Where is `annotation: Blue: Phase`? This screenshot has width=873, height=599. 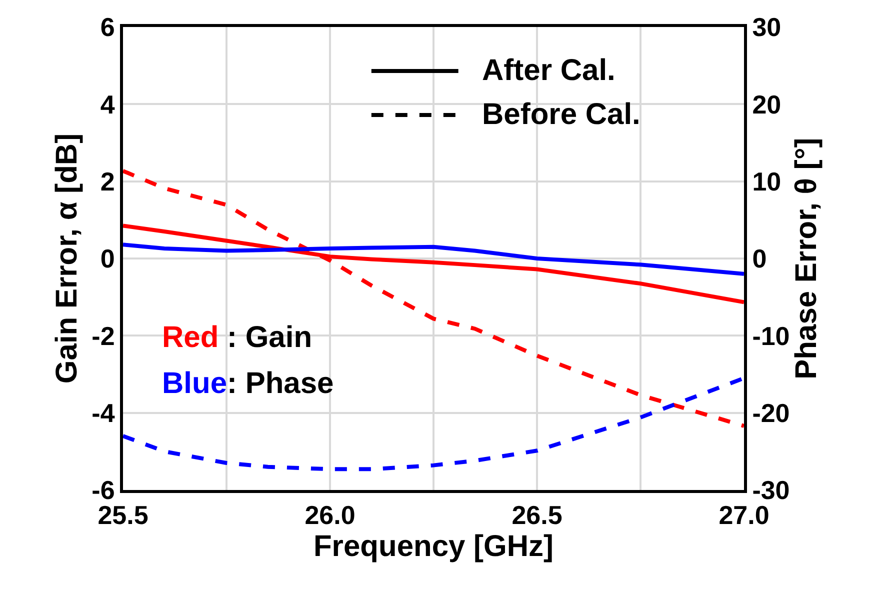 annotation: Blue: Phase is located at coordinates (248, 383).